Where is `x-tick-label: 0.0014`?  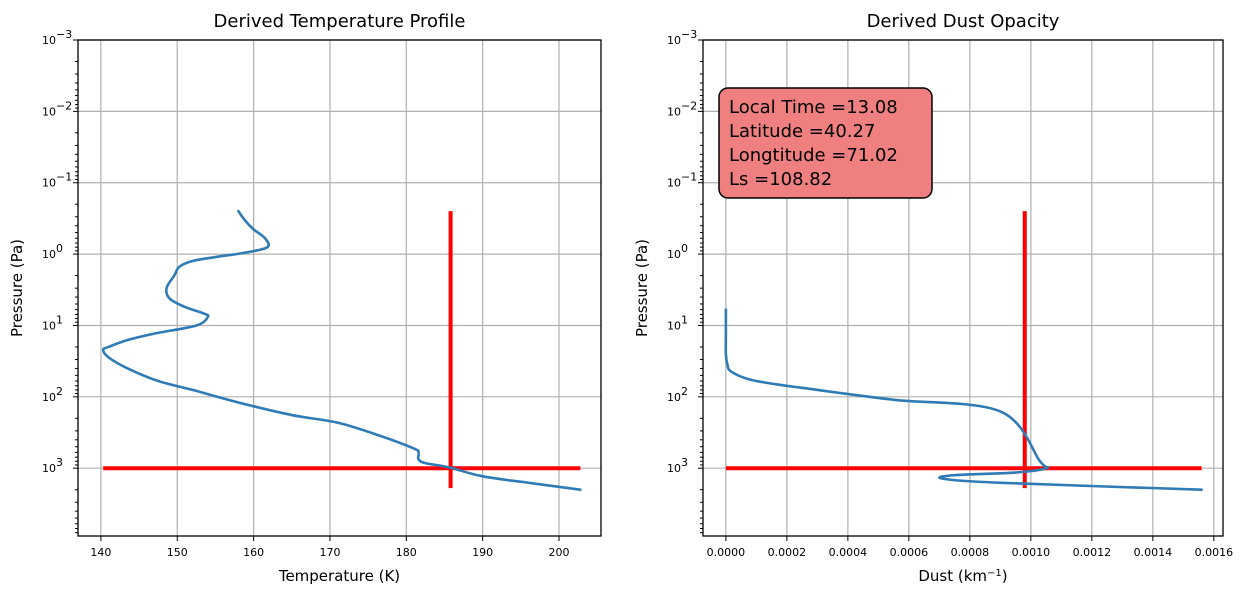
x-tick-label: 0.0014 is located at coordinates (1153, 552).